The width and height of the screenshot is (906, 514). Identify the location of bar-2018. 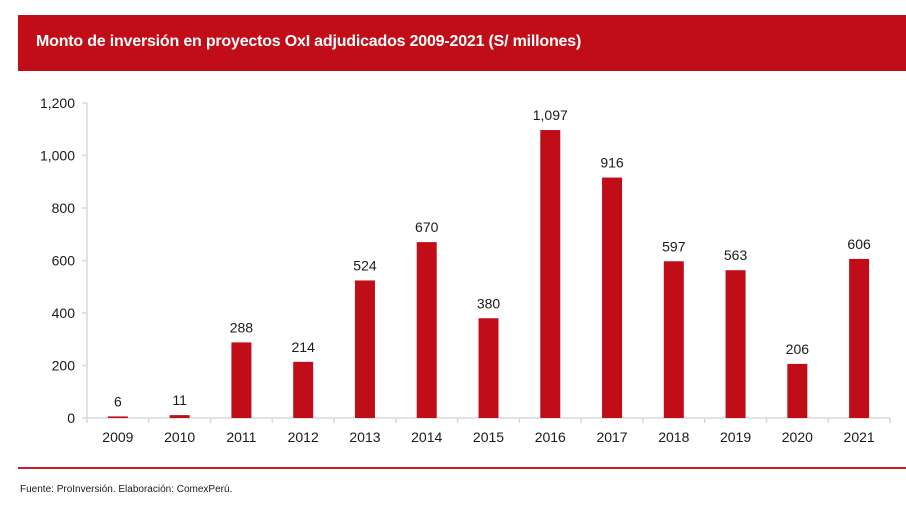
(673, 339).